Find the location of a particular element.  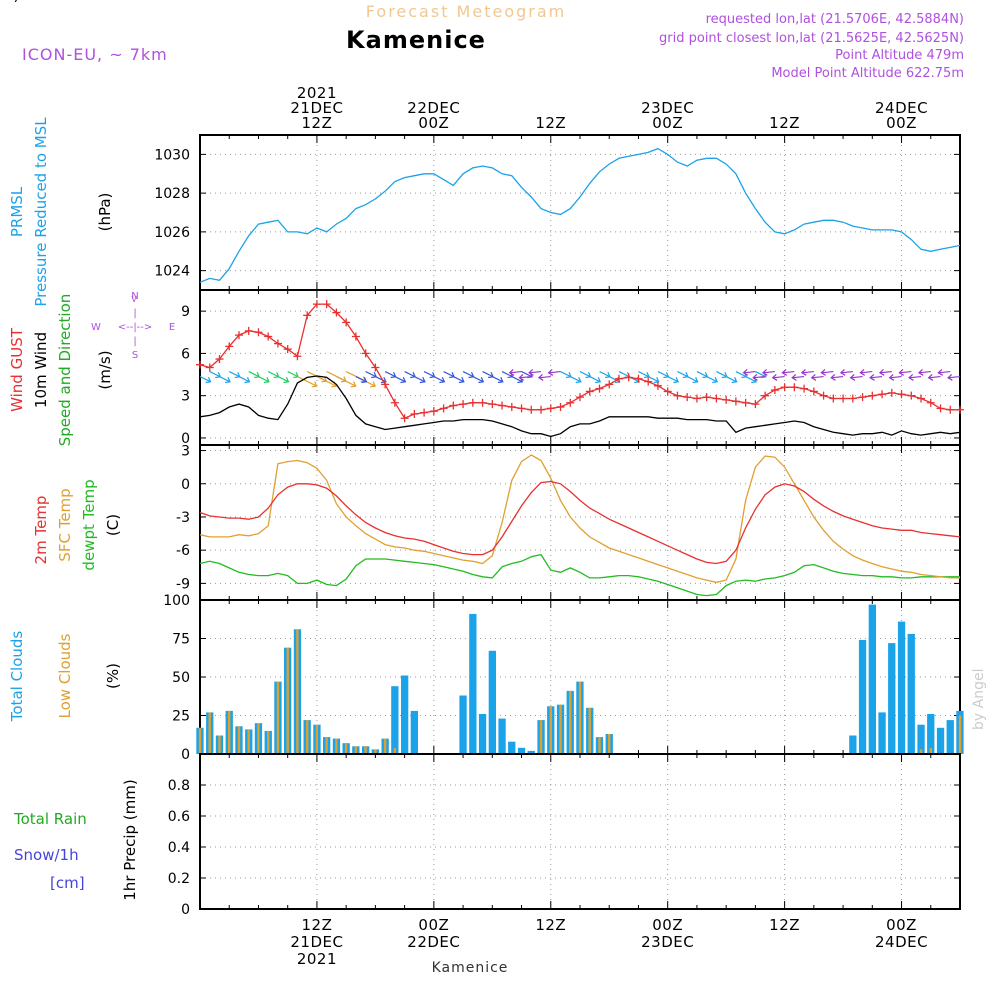

top-time-label: 00Z is located at coordinates (433, 123).